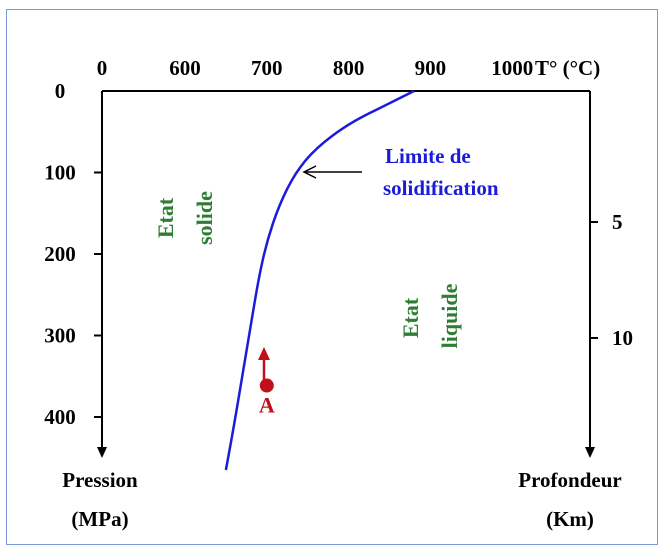  Describe the element at coordinates (431, 68) in the screenshot. I see `x-tick-label: 900` at that location.